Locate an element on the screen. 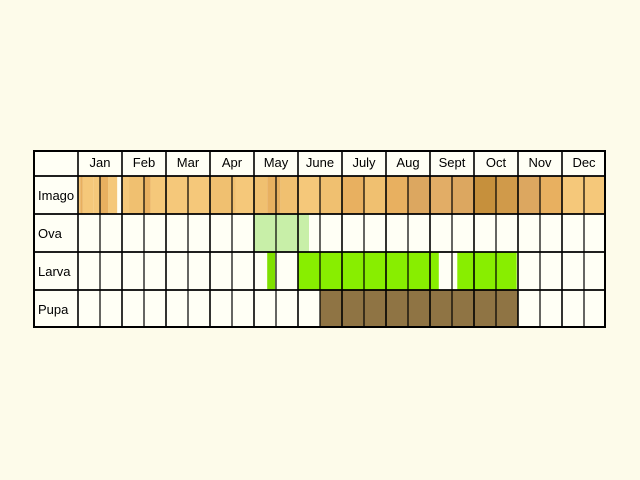 The height and width of the screenshot is (480, 640). month-label-apr: Apr is located at coordinates (232, 162).